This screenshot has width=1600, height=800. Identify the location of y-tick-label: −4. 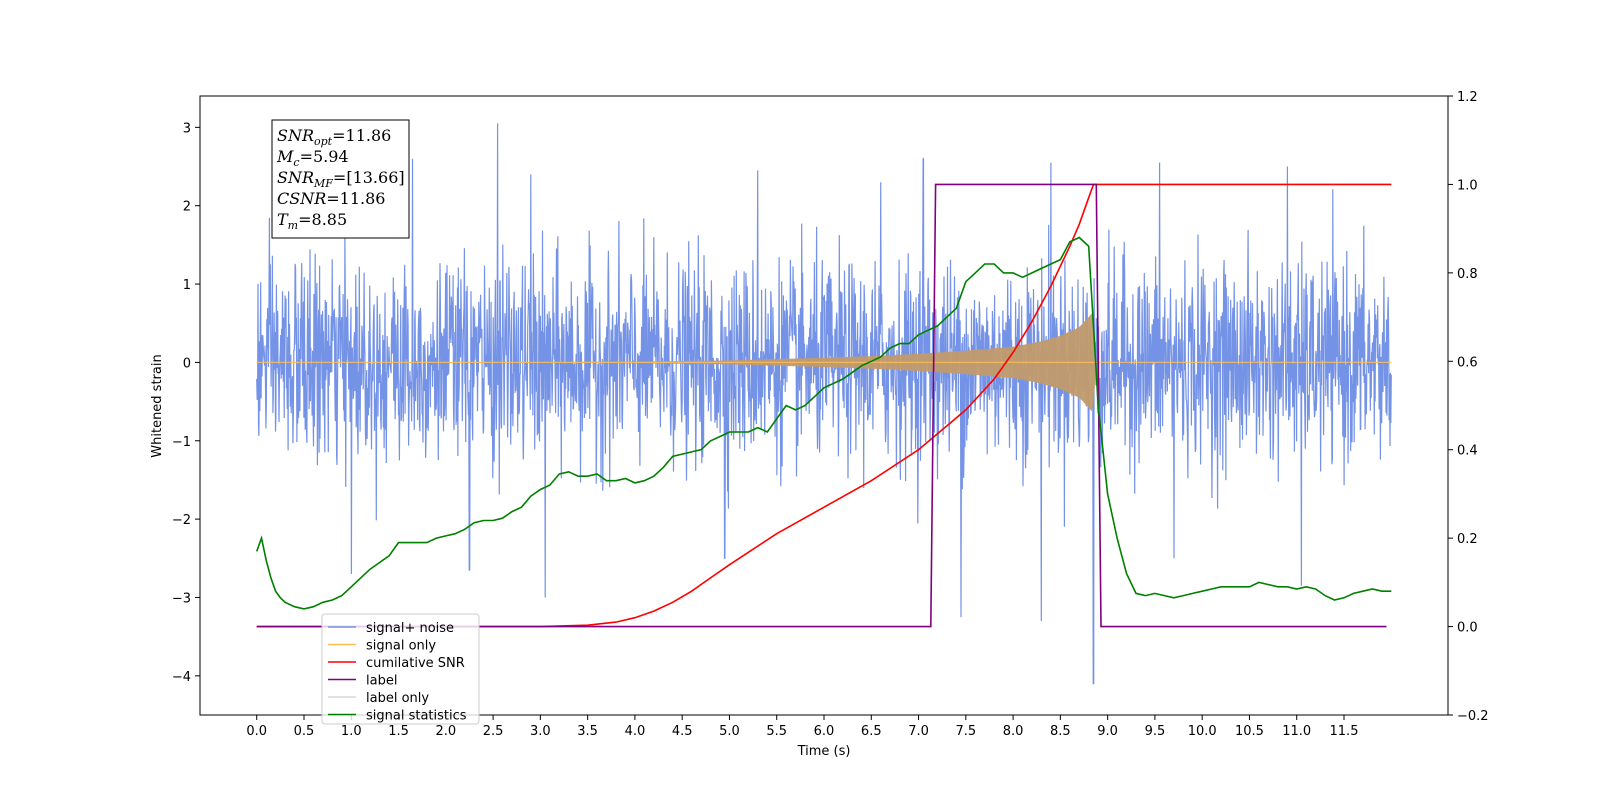
(181, 677).